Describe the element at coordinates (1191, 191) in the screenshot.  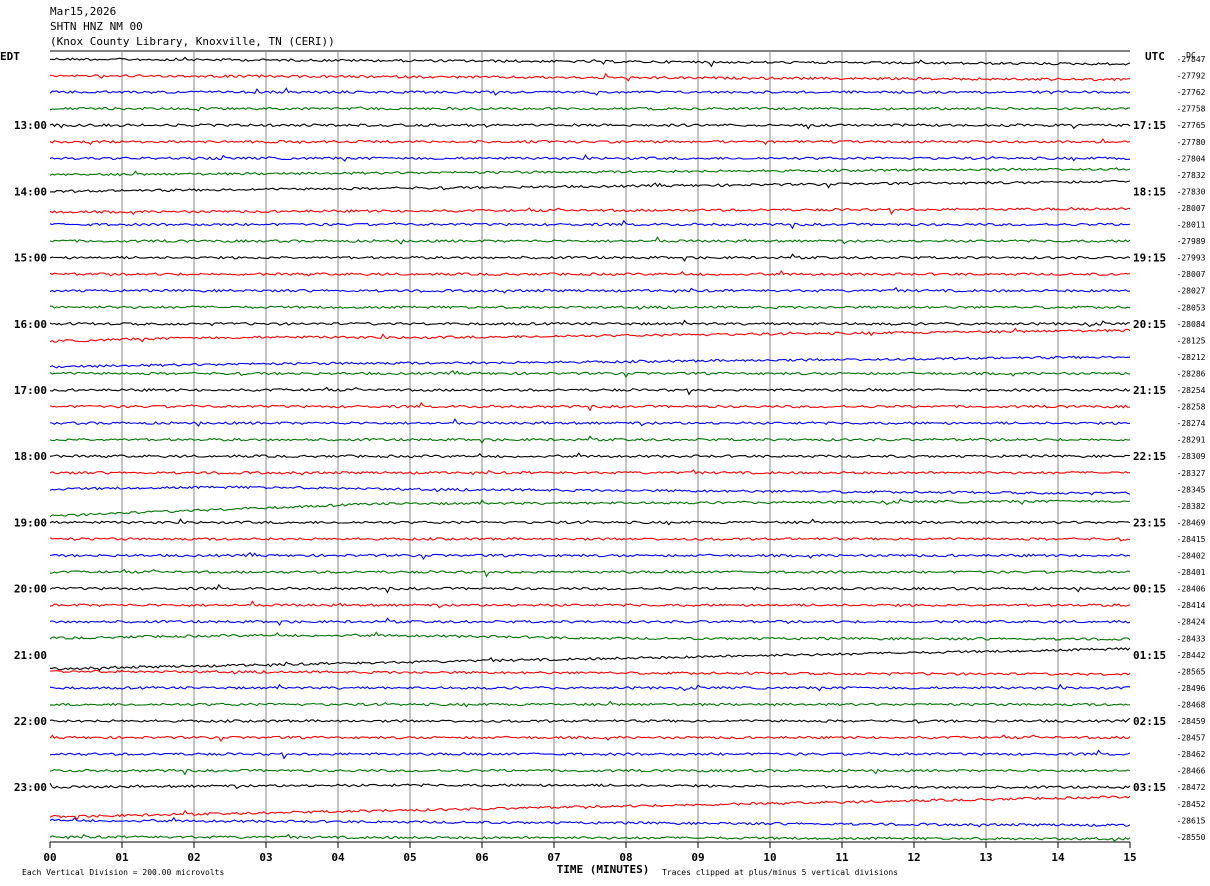
I see `dc-offset-label: -27830` at that location.